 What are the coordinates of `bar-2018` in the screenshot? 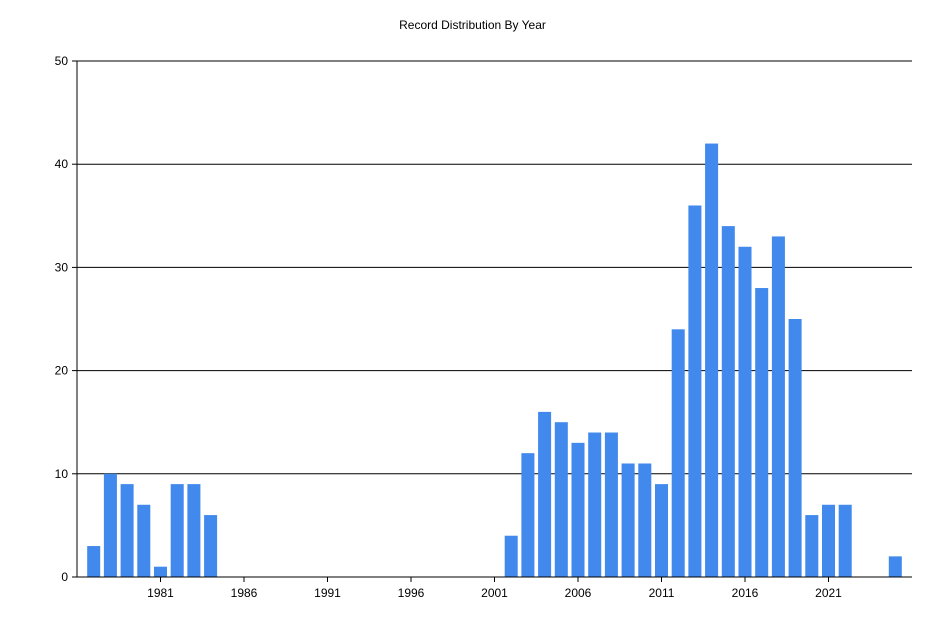 It's located at (778, 406).